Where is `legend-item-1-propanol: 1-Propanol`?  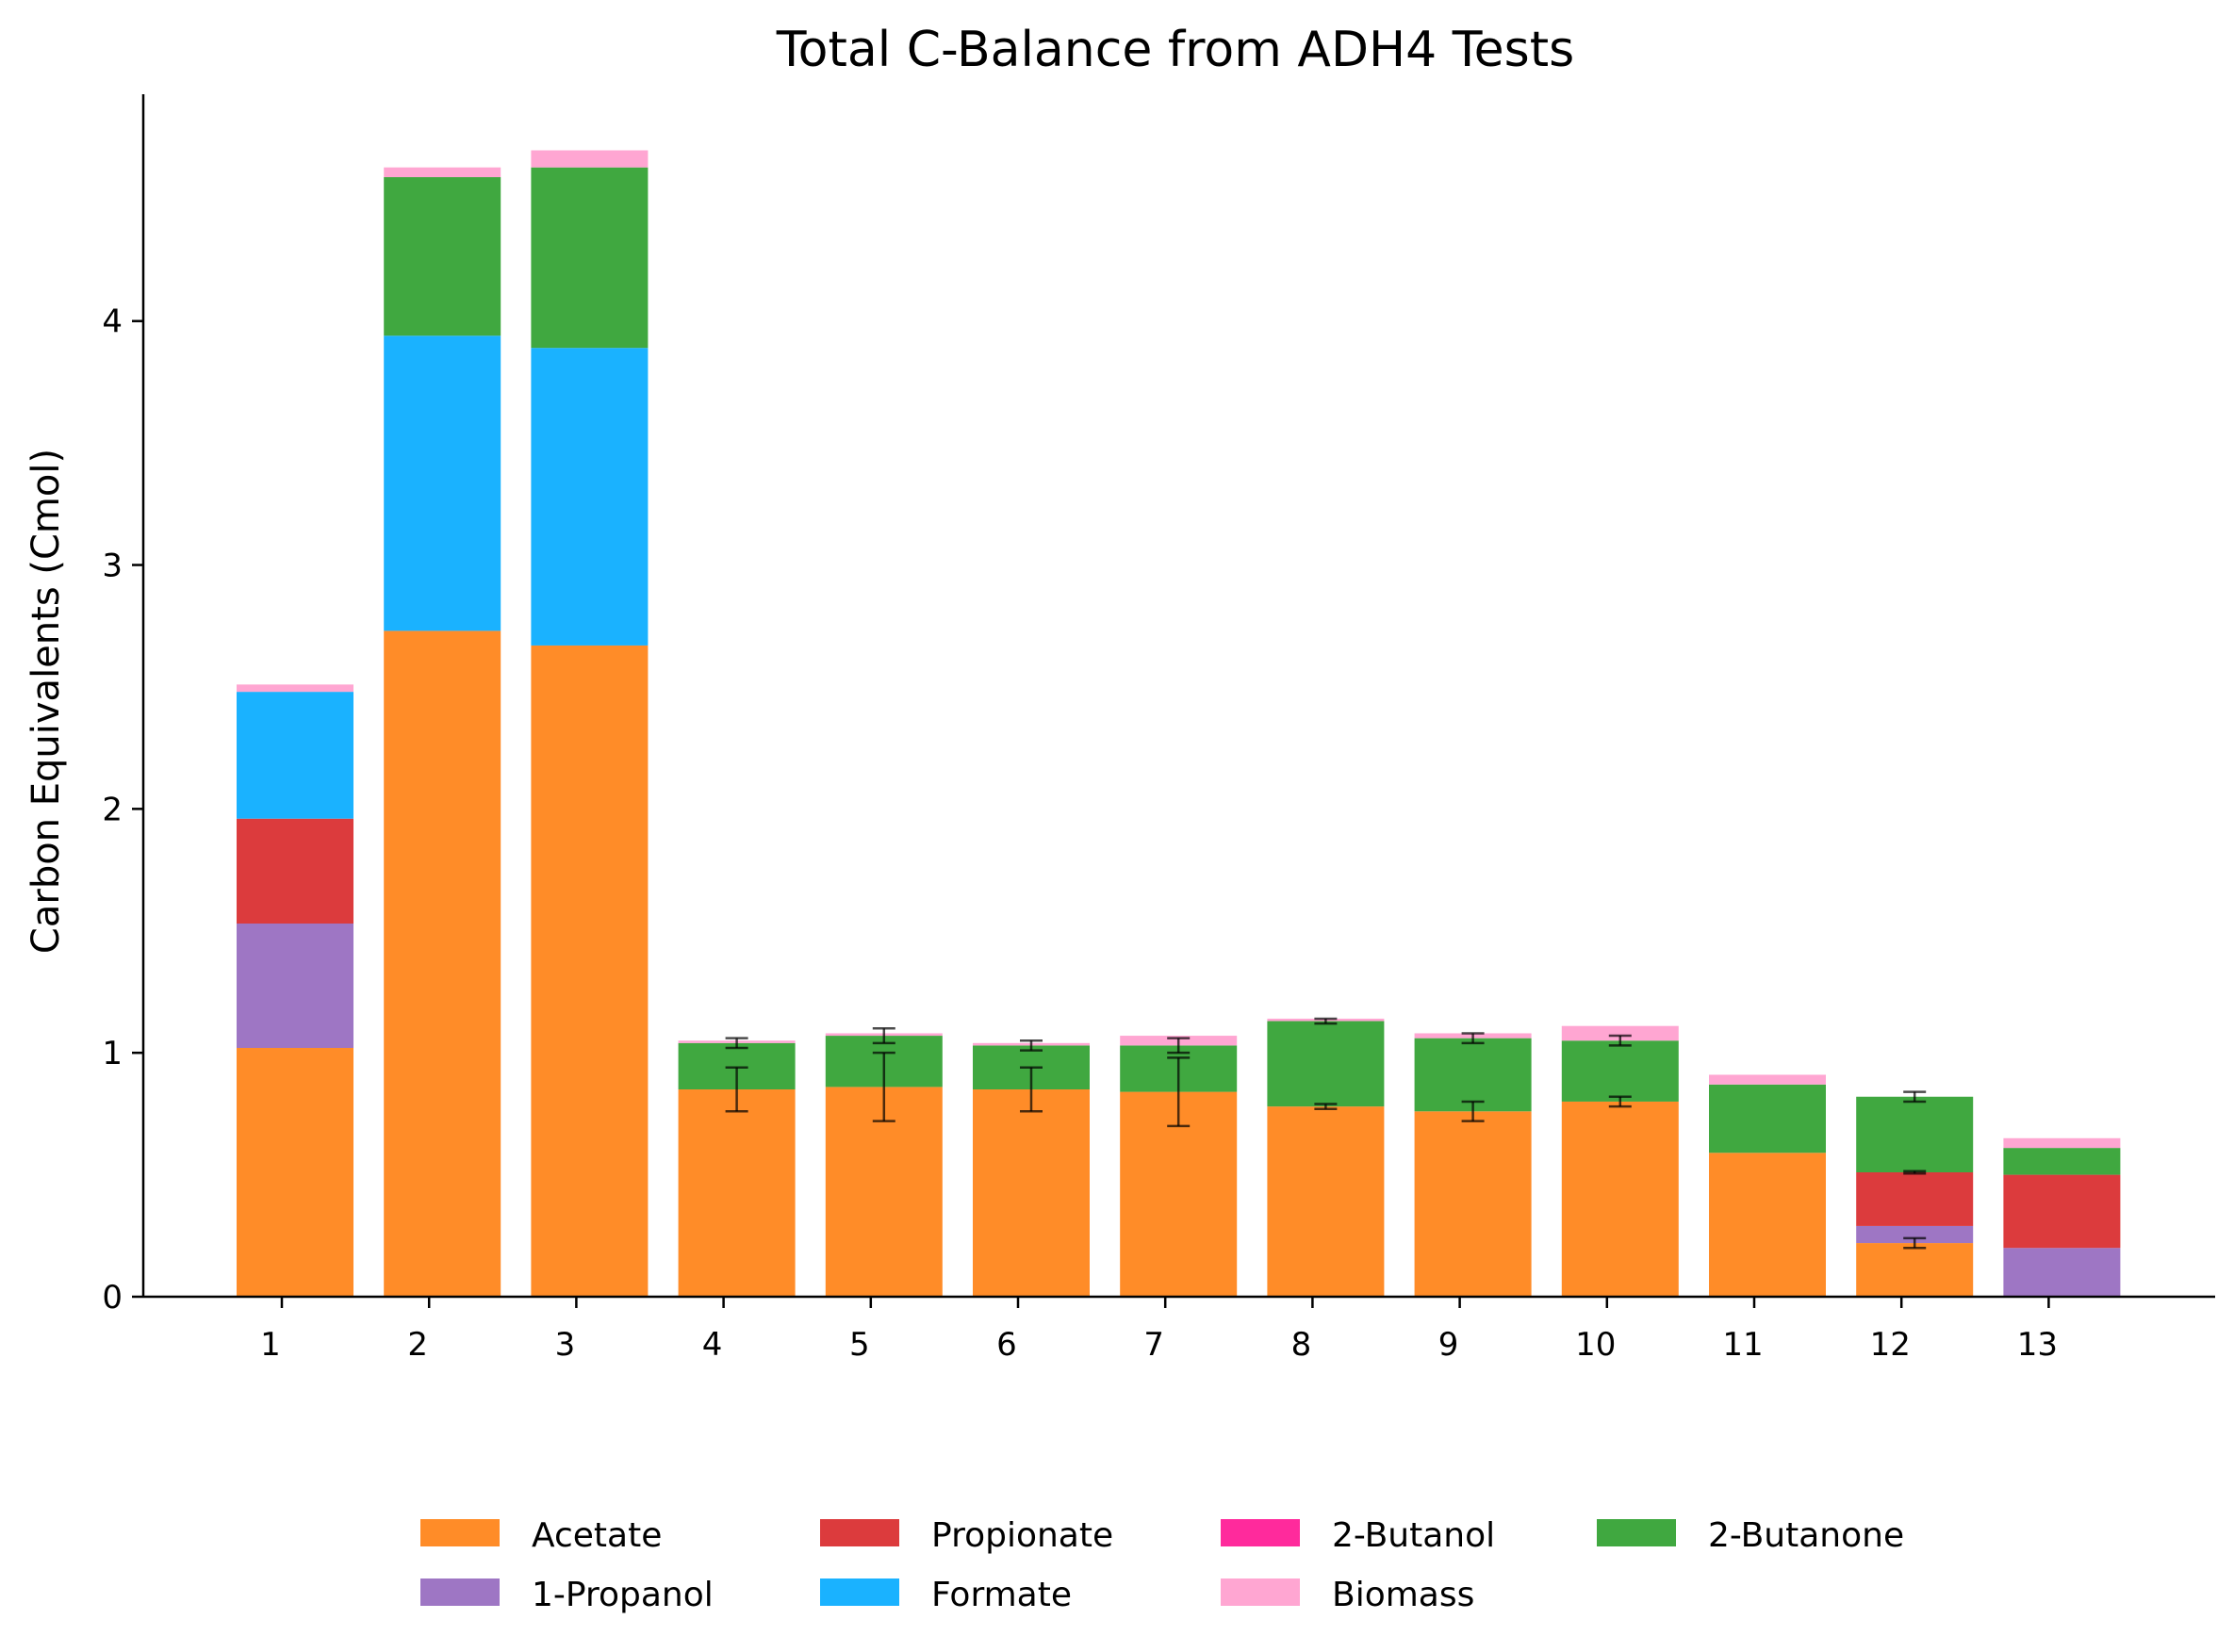 legend-item-1-propanol: 1-Propanol is located at coordinates (567, 1595).